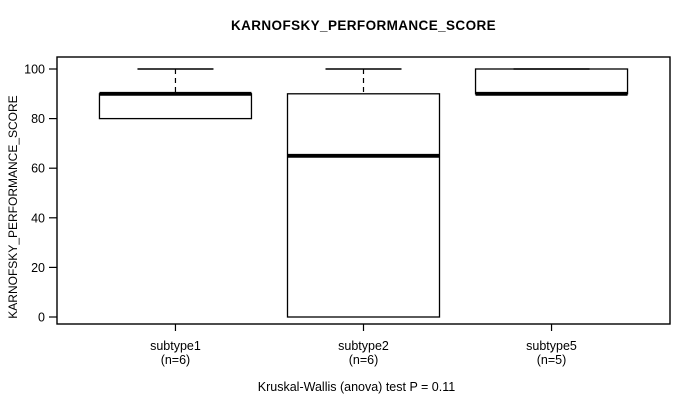 The width and height of the screenshot is (700, 400). What do you see at coordinates (38, 218) in the screenshot?
I see `y-tick-label: 40` at bounding box center [38, 218].